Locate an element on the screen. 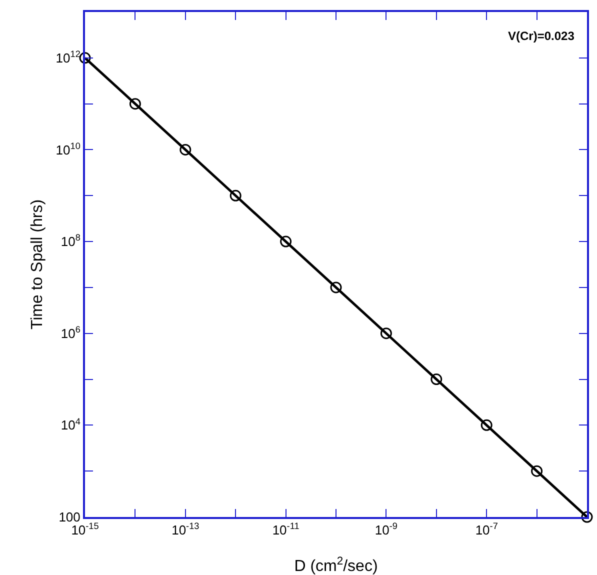 The height and width of the screenshot is (575, 597). y-tick-label: 10$^{4}$ is located at coordinates (70, 424).